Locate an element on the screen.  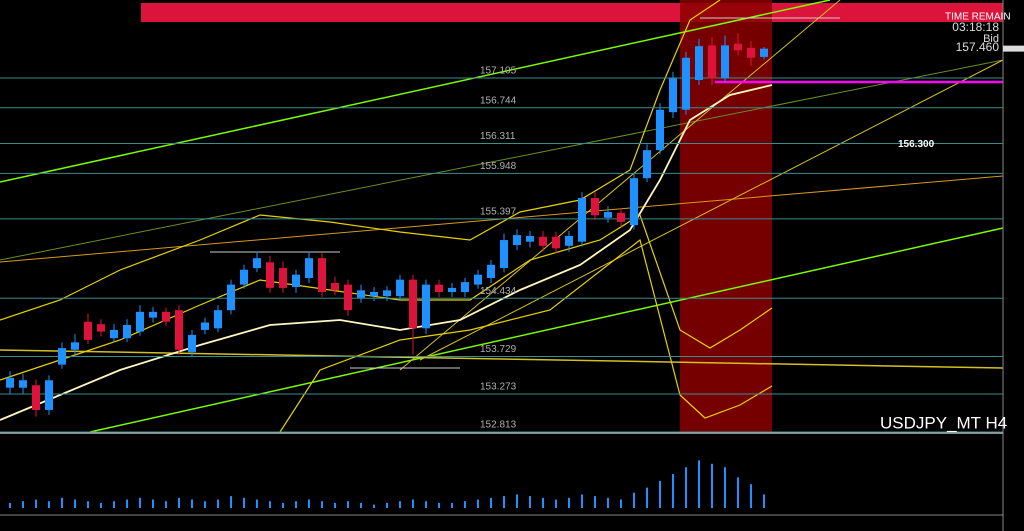
level-label: 154.434 is located at coordinates (498, 291).